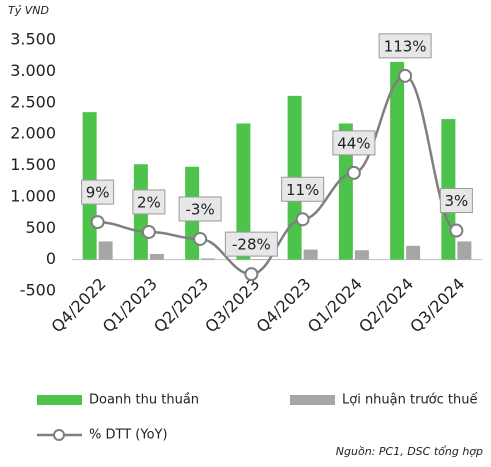 The height and width of the screenshot is (467, 491). Describe the element at coordinates (59, 435) in the screenshot. I see `legend-marker` at that location.